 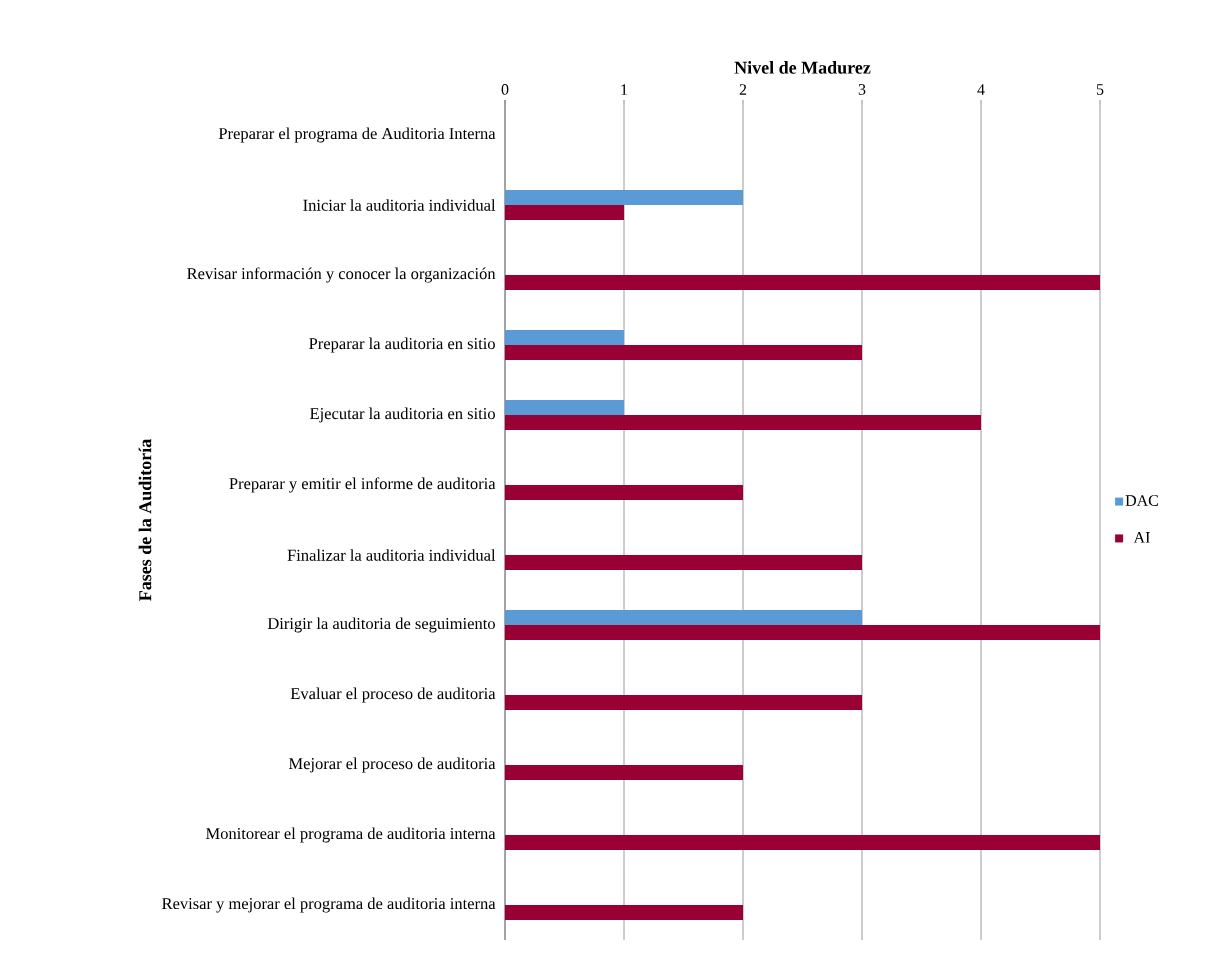 What do you see at coordinates (505, 89) in the screenshot?
I see `x-tick-label: 0` at bounding box center [505, 89].